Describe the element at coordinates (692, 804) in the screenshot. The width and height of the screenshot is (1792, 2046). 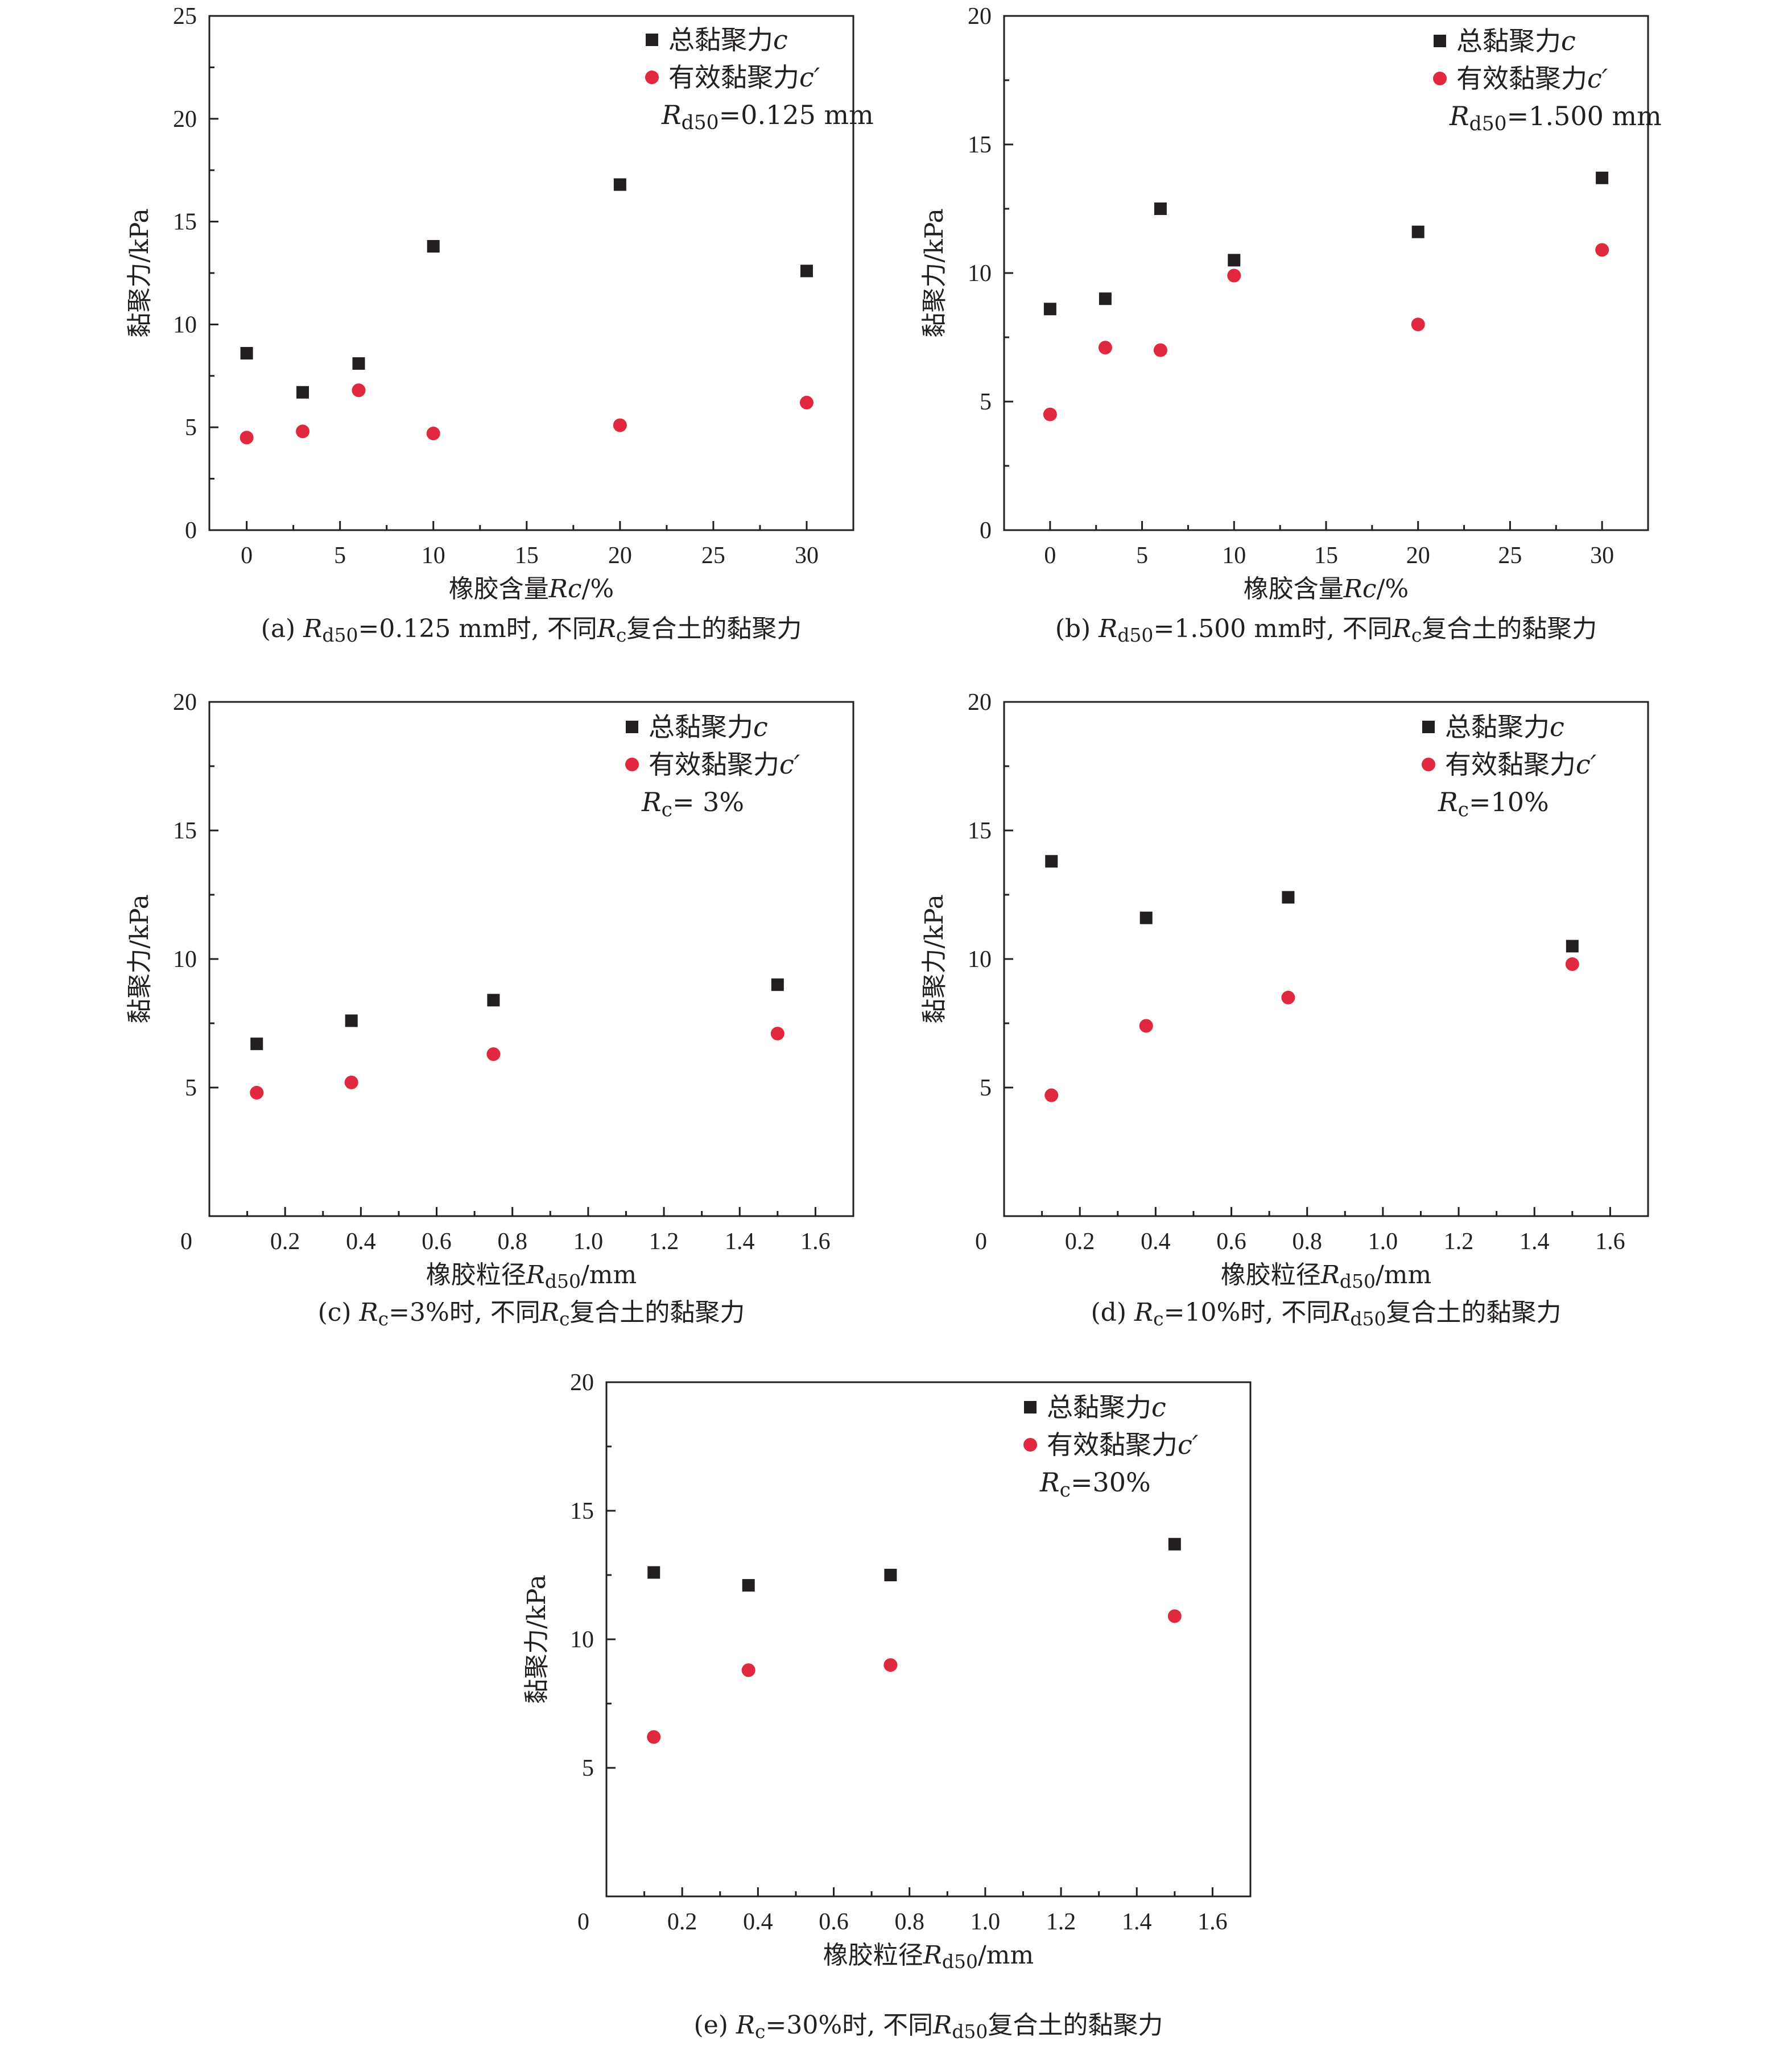
I see `condition-annotation: Rc= 3%` at that location.